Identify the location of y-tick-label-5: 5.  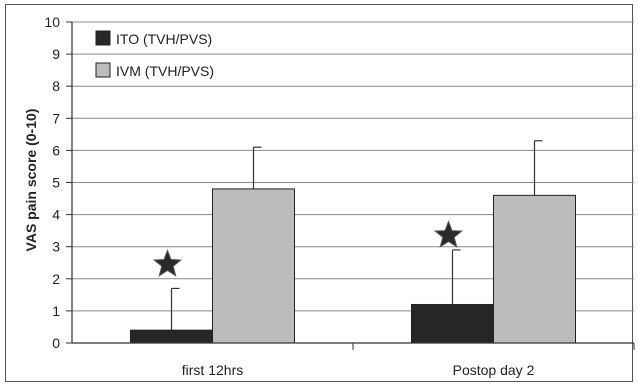
(56, 183).